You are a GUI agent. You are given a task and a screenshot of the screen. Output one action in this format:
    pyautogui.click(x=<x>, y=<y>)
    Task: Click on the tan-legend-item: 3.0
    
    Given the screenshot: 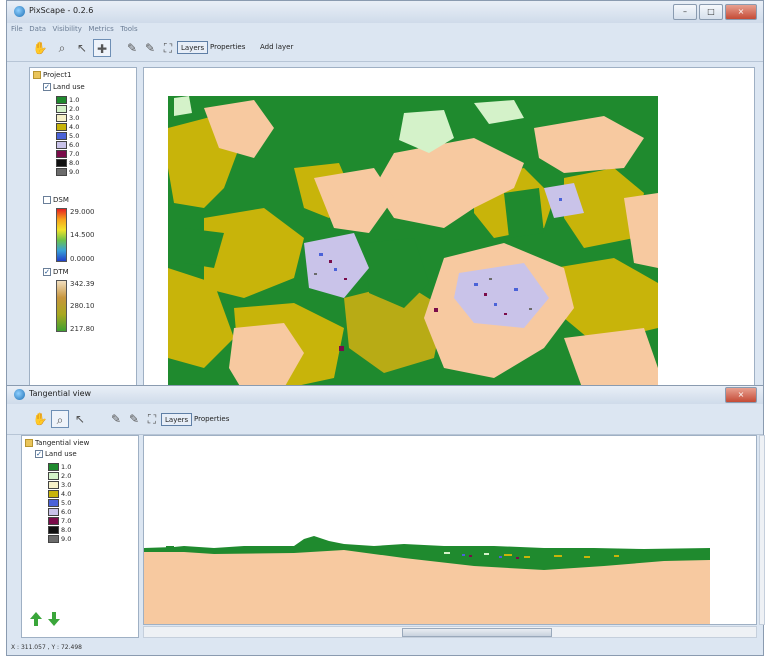 What is the action you would take?
    pyautogui.click(x=59, y=484)
    